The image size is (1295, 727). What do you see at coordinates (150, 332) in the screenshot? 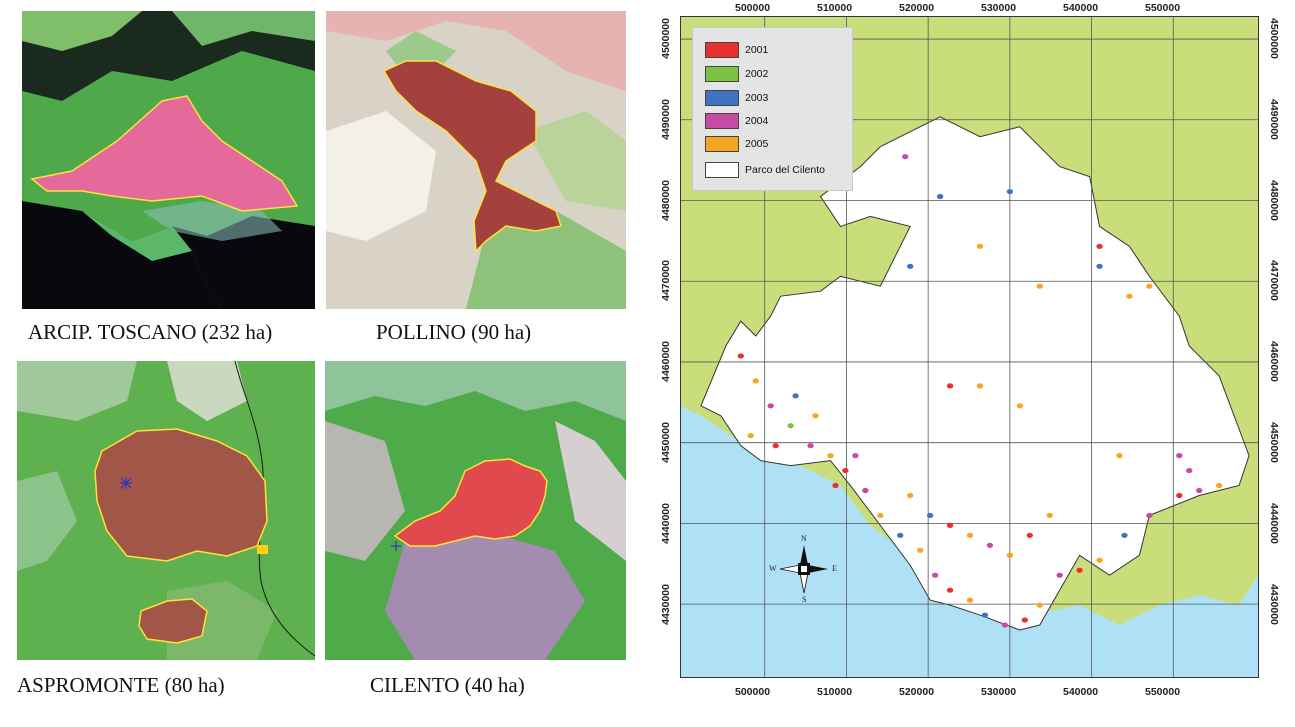
I see `caption-toscano: ARCIP. TOSCANO (232 ha)` at bounding box center [150, 332].